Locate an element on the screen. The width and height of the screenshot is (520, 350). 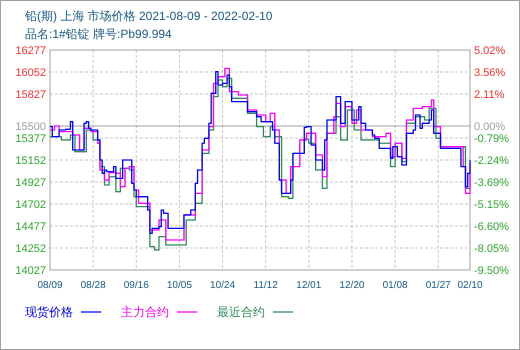
x-tick-label: 09/16 is located at coordinates (137, 285).